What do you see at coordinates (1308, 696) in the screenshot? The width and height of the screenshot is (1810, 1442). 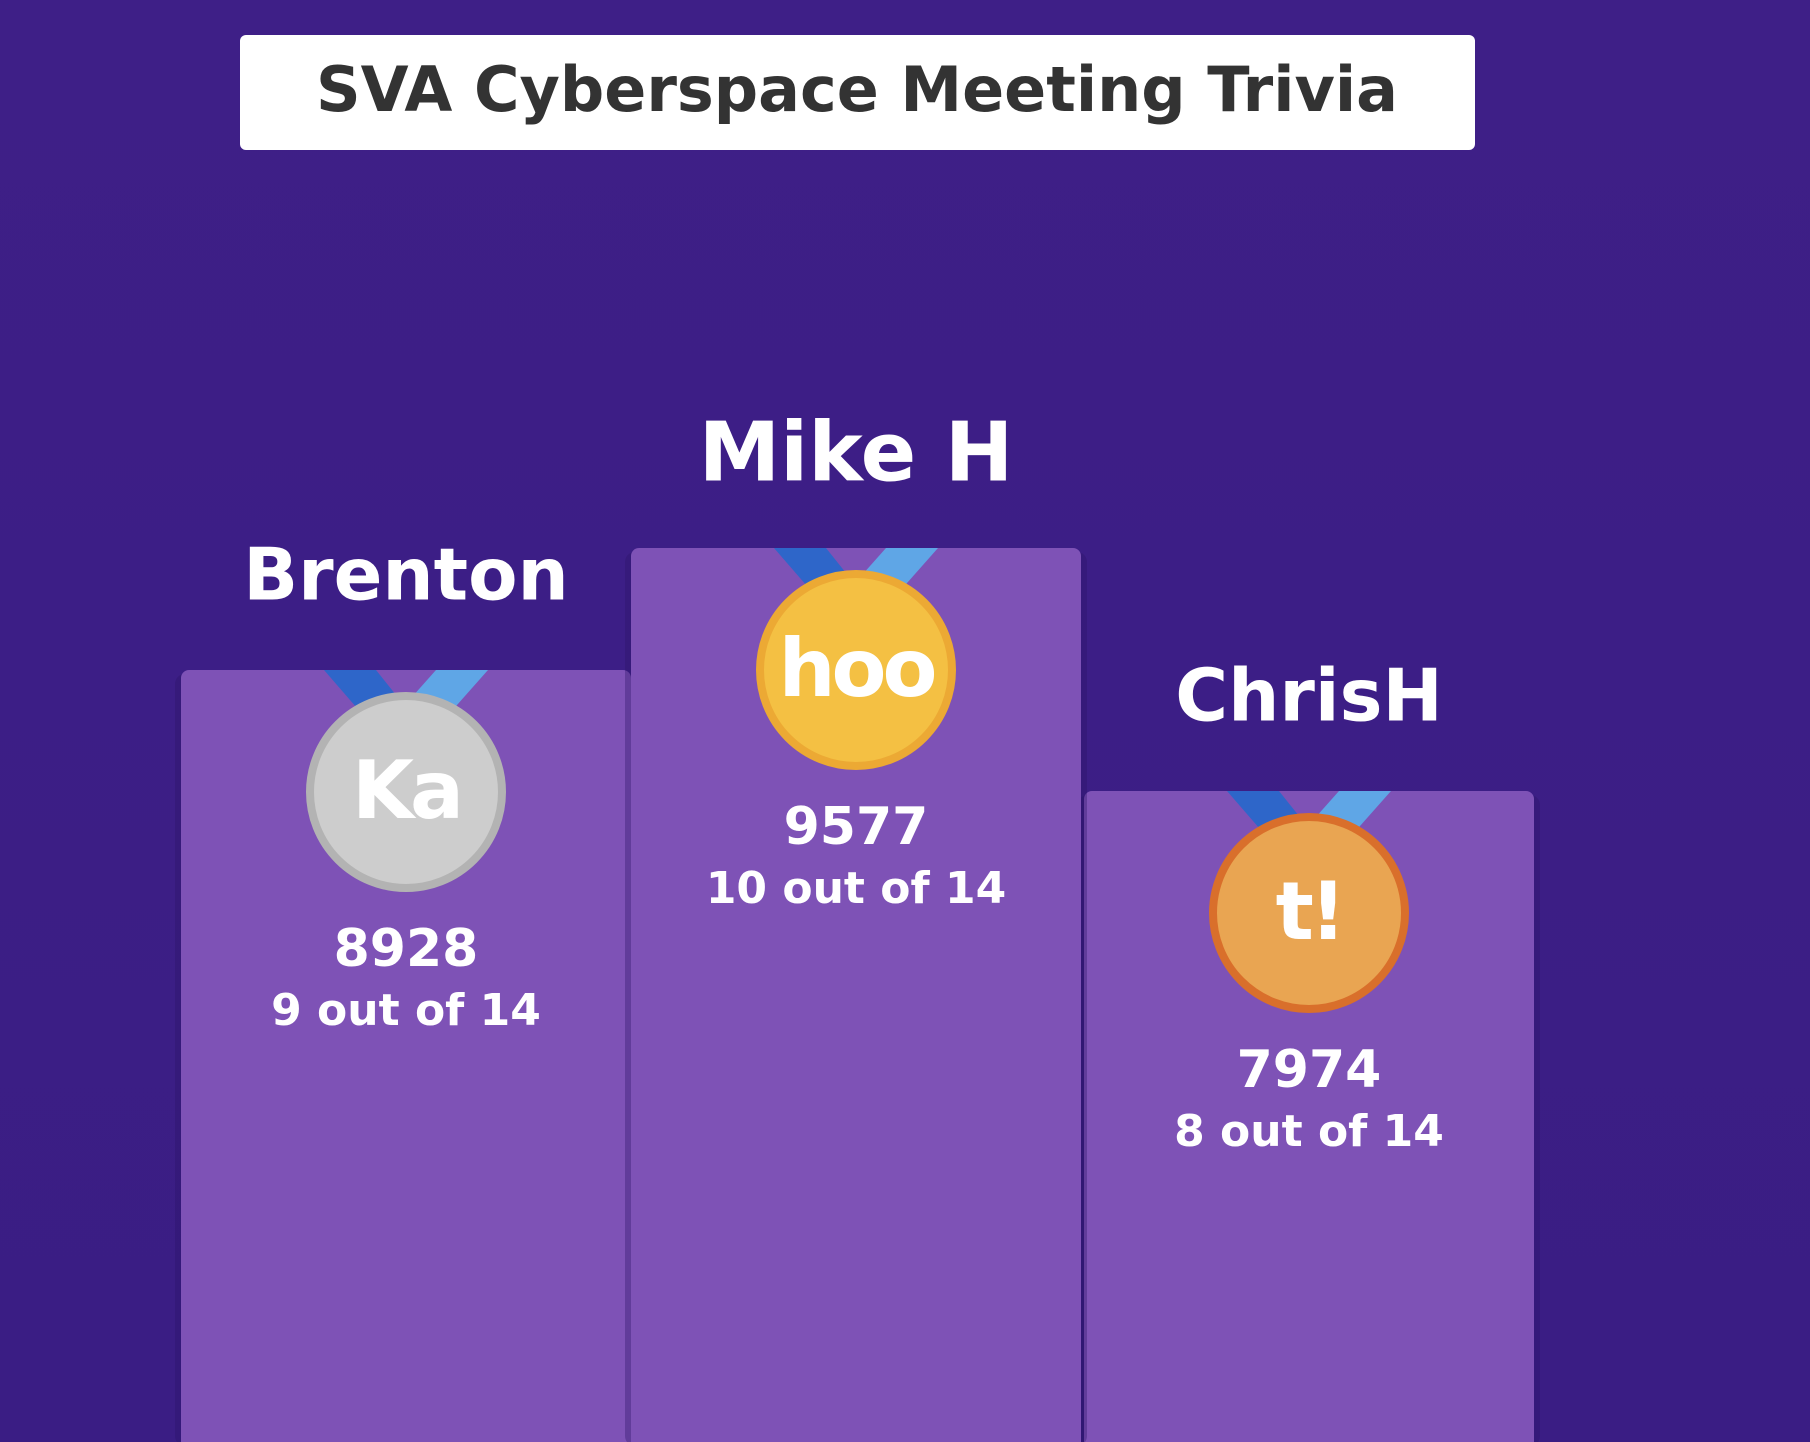 I see `player-name: ChrisH` at bounding box center [1308, 696].